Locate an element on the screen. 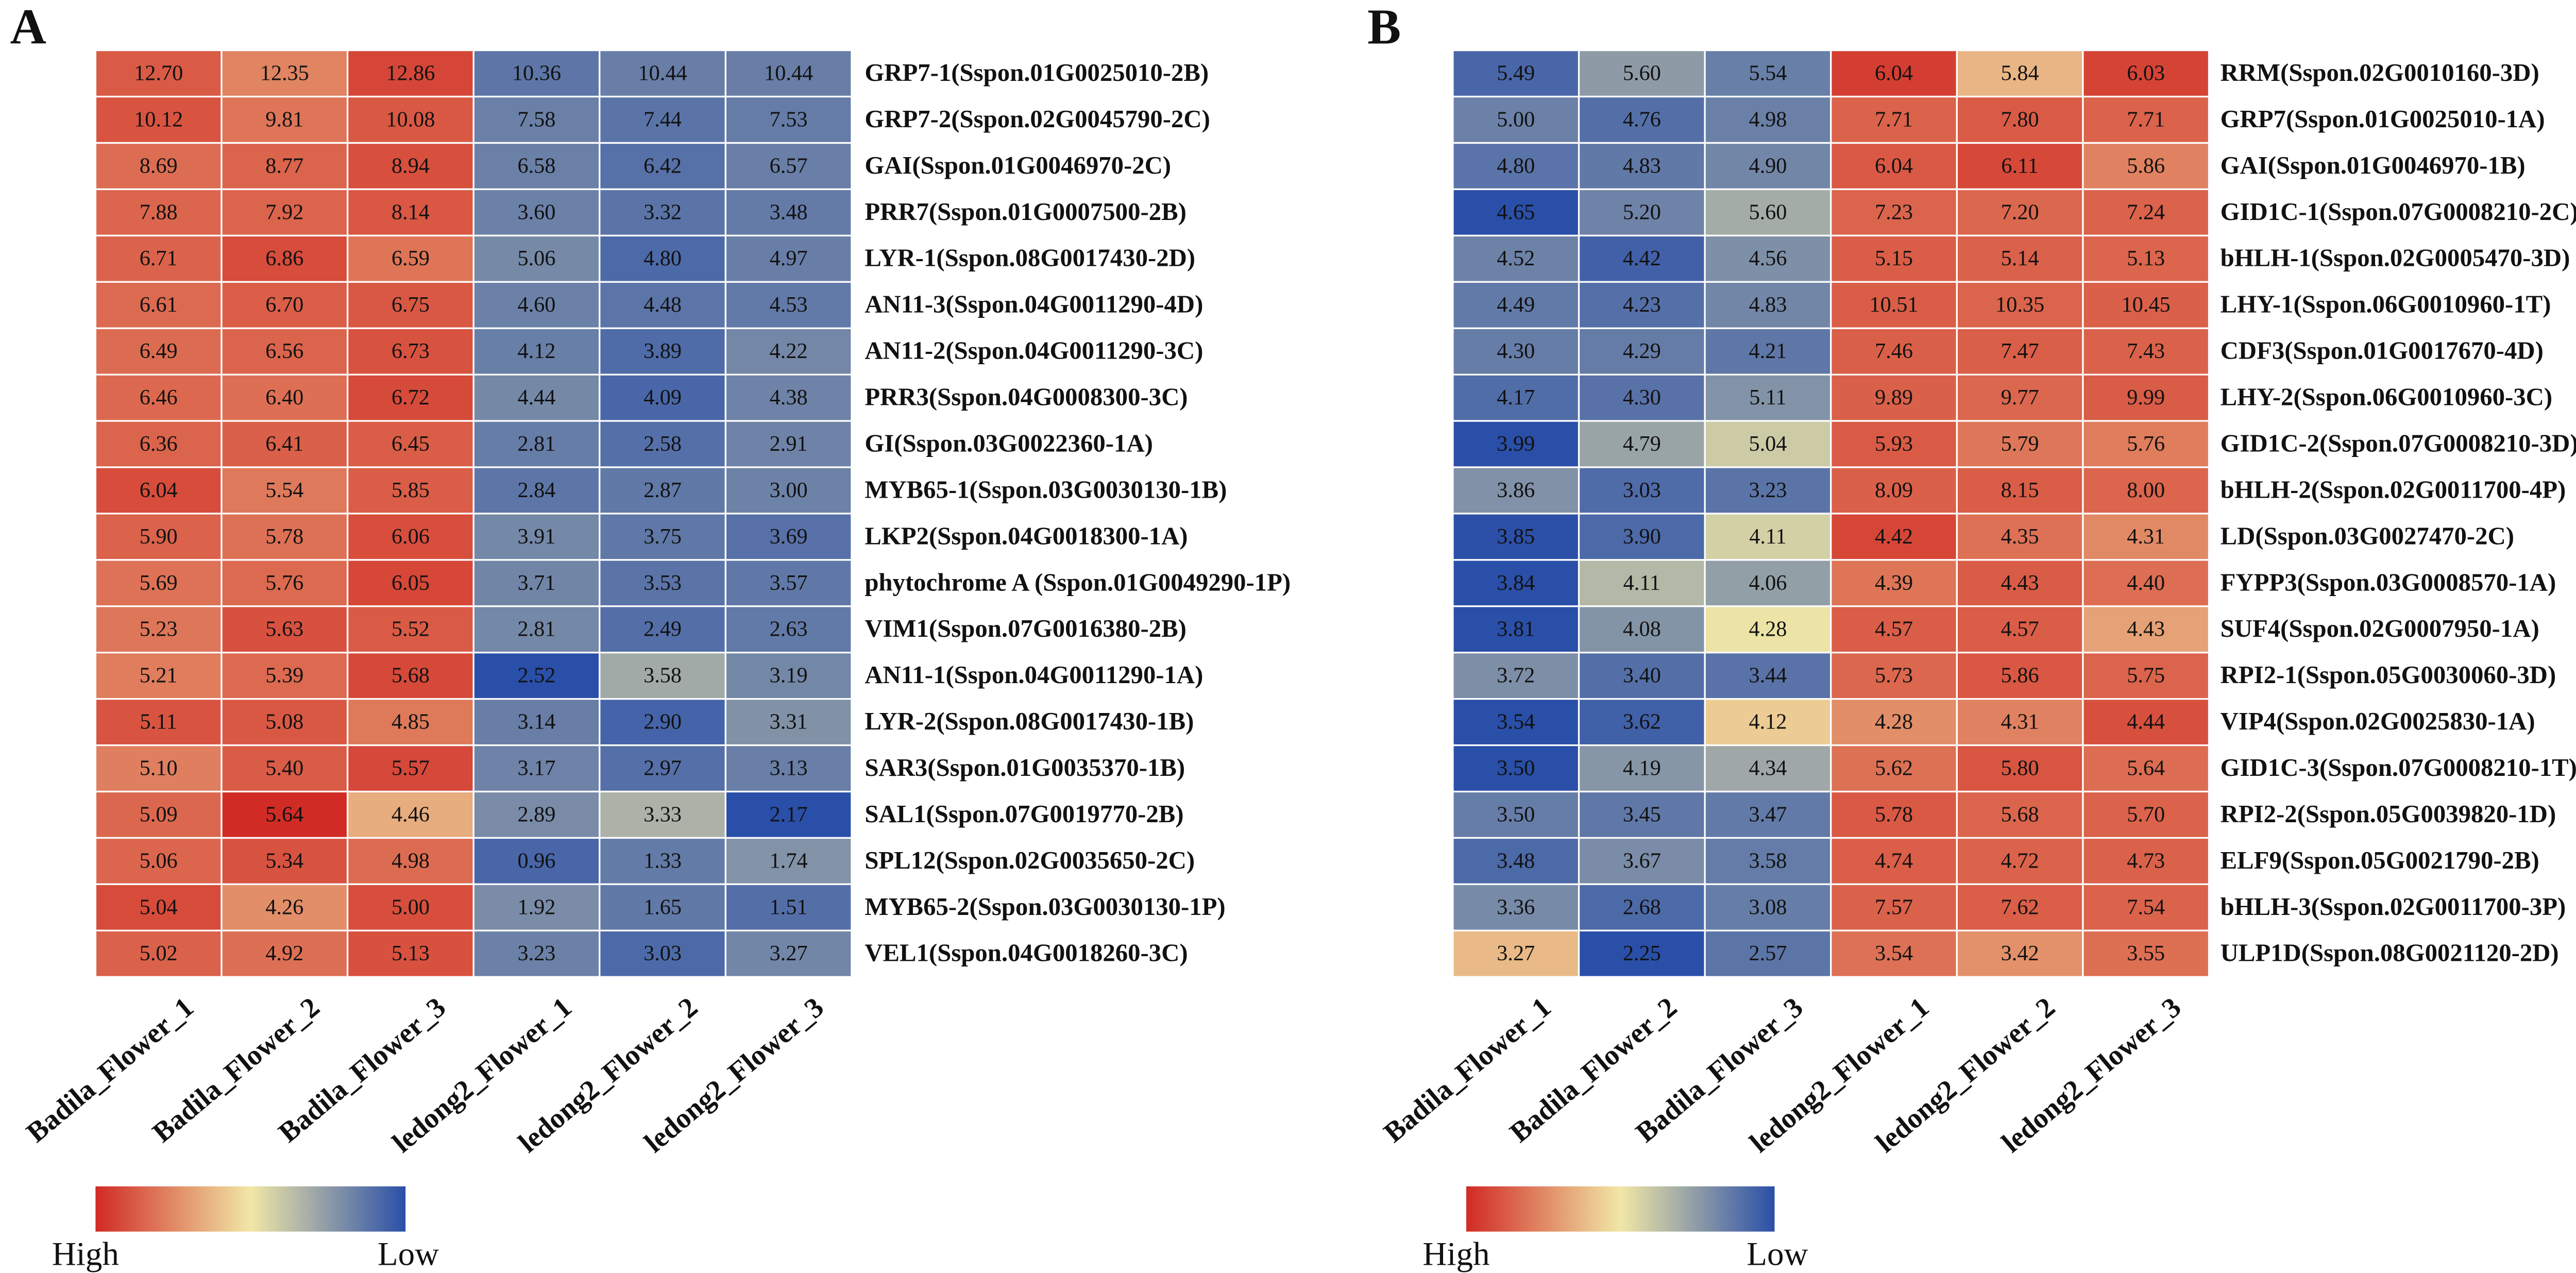 The height and width of the screenshot is (1273, 2576). cell-value: 3.48 is located at coordinates (789, 212).